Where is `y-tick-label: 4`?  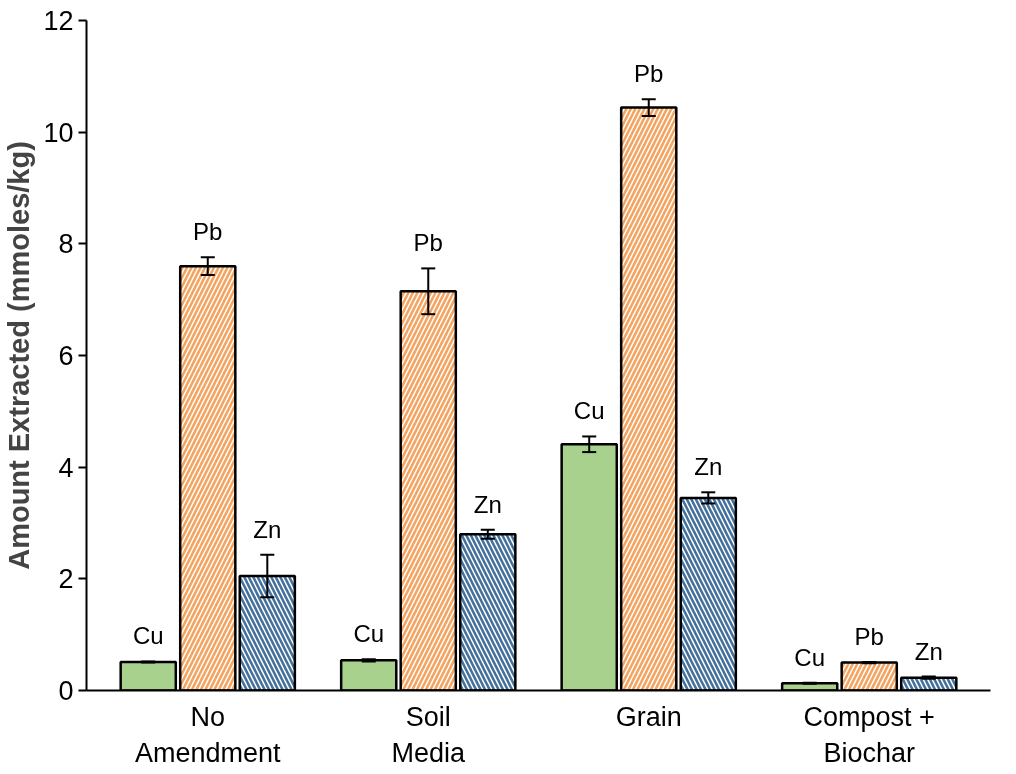 y-tick-label: 4 is located at coordinates (66, 467).